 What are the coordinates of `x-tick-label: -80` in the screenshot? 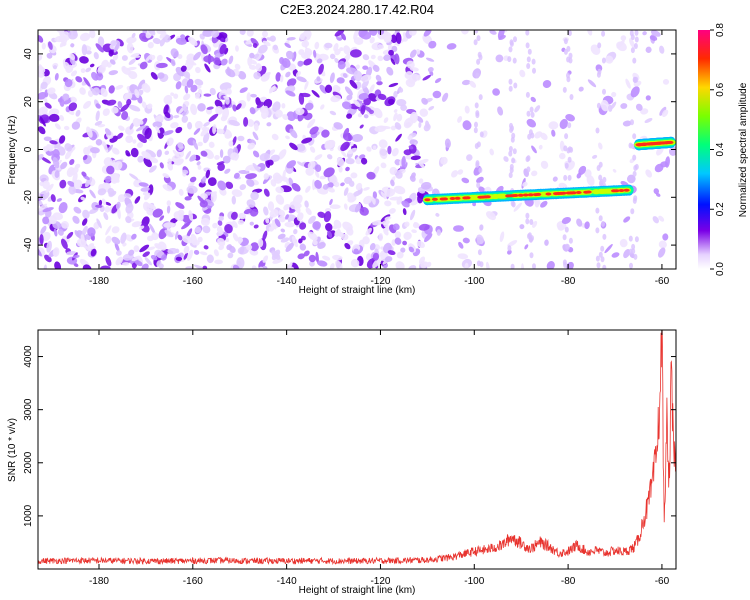 It's located at (568, 581).